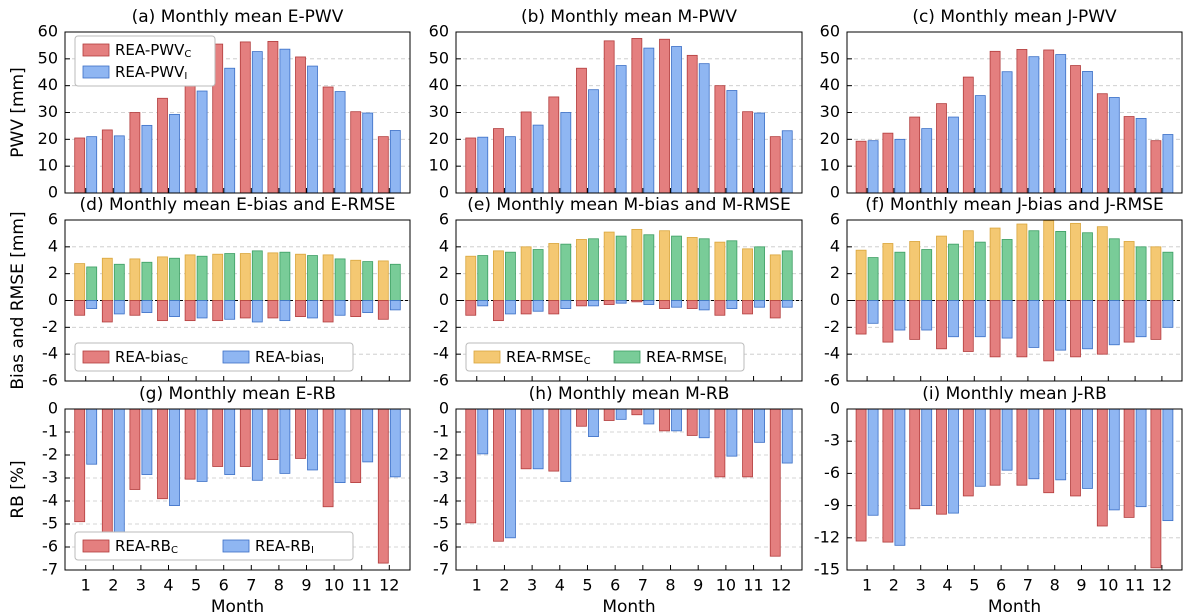 Image resolution: width=1187 pixels, height=615 pixels. Describe the element at coordinates (832, 326) in the screenshot. I see `y-tick-label: -2` at that location.